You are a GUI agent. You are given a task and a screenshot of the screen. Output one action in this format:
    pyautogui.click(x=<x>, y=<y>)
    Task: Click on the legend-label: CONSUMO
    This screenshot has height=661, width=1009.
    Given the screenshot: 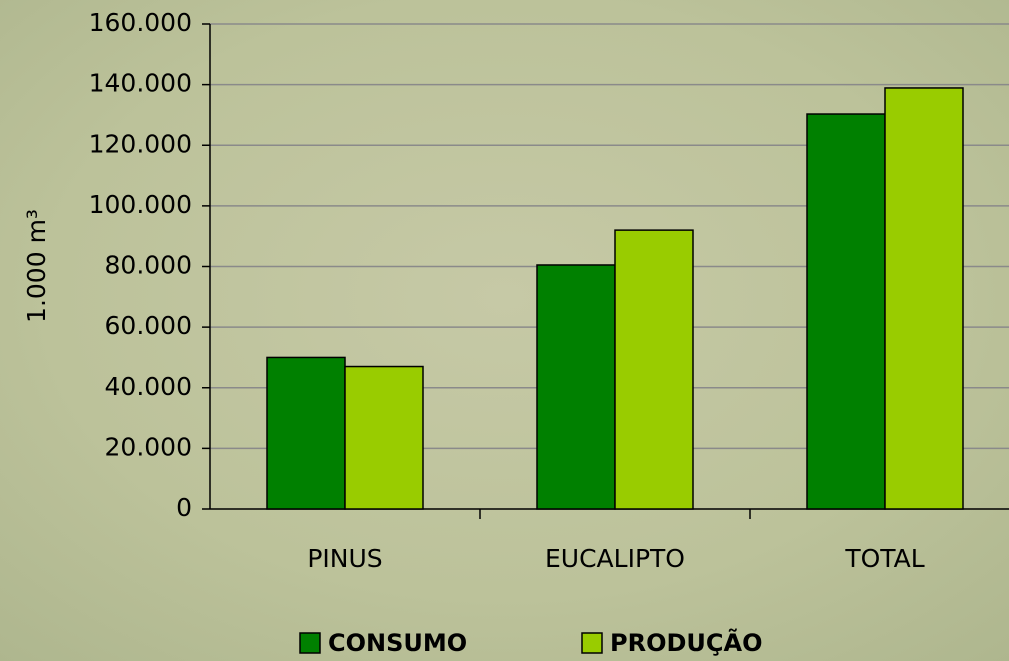 What is the action you would take?
    pyautogui.click(x=397, y=643)
    